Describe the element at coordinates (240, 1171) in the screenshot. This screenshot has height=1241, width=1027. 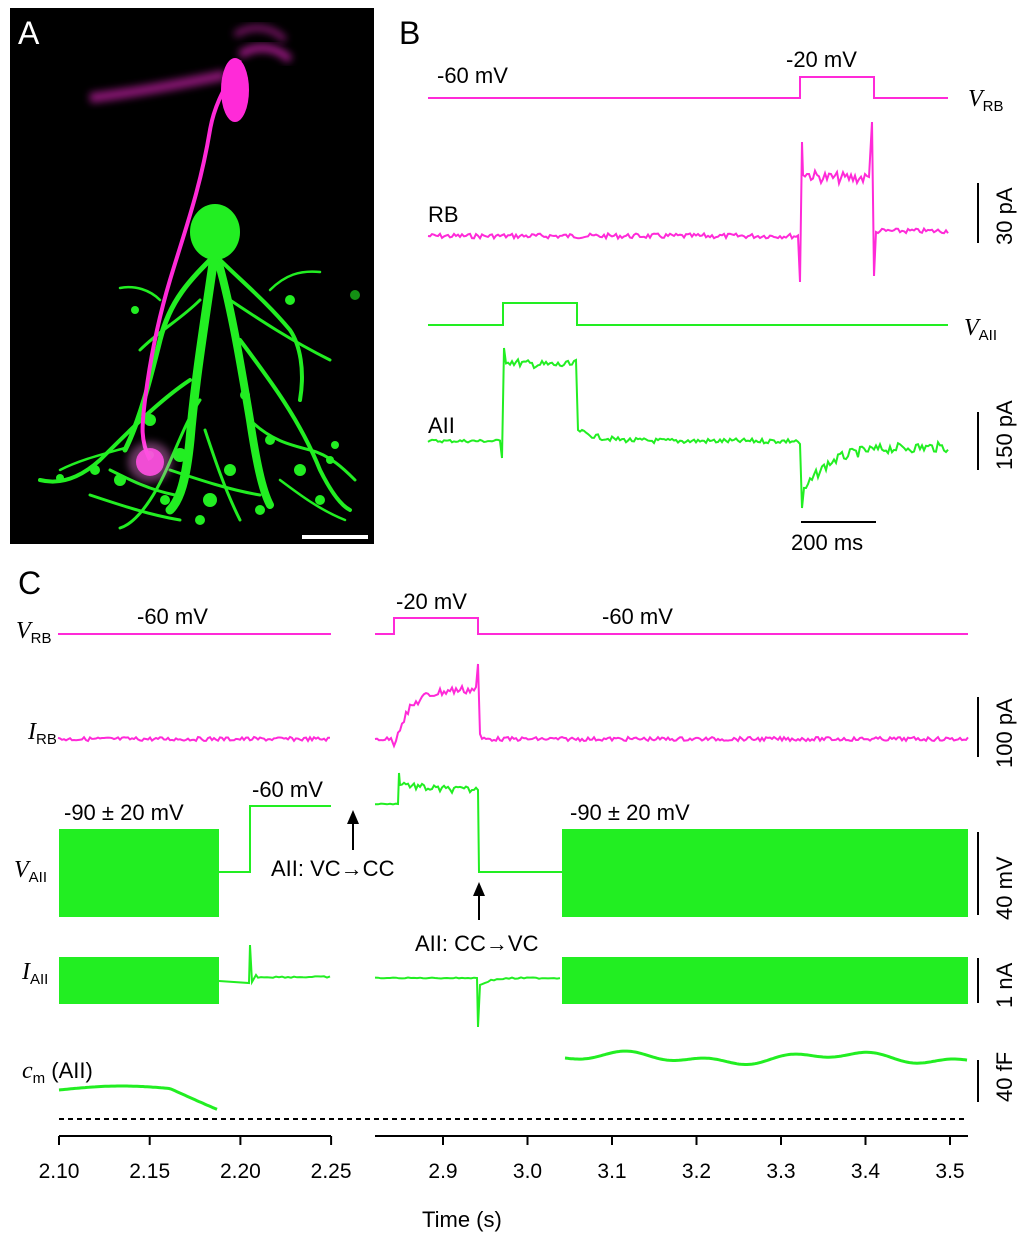
I see `x-tick-label: 2.20` at that location.